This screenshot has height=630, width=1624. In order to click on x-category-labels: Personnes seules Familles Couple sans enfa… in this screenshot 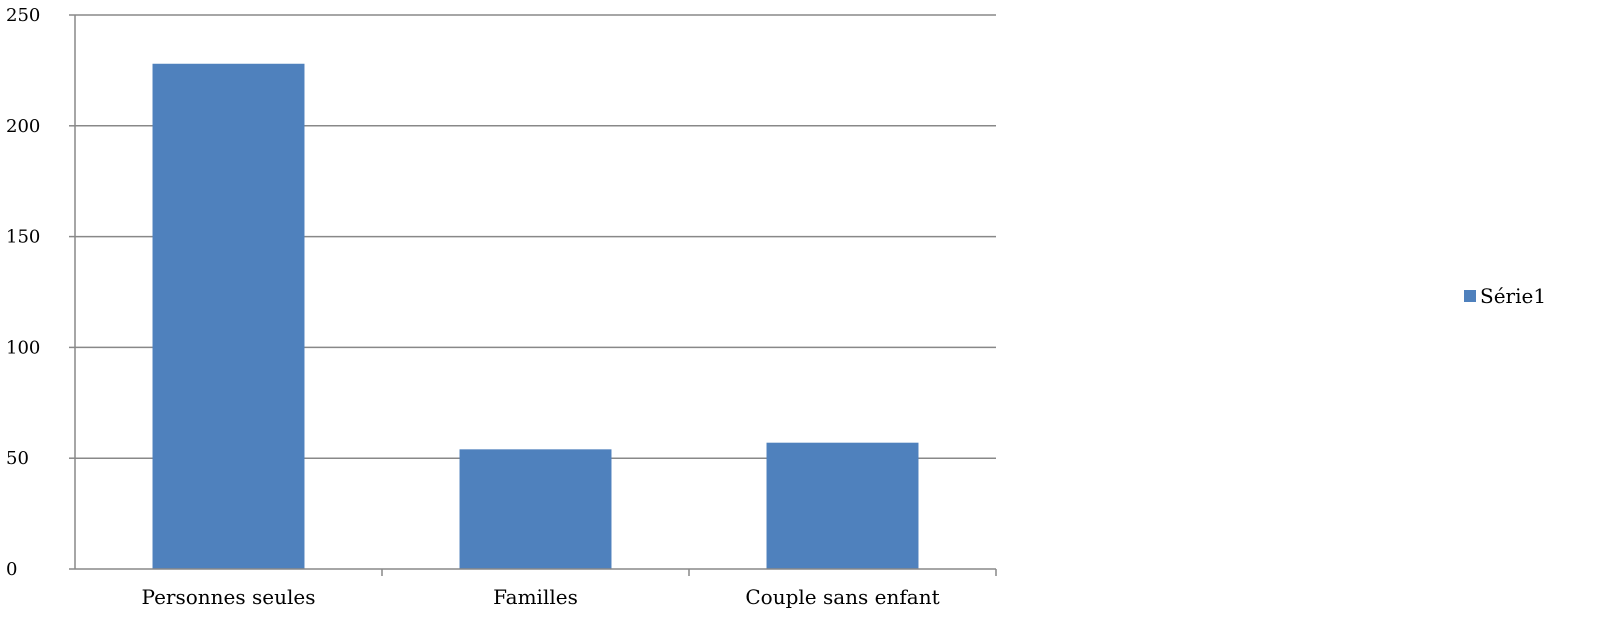, I will do `click(541, 597)`.